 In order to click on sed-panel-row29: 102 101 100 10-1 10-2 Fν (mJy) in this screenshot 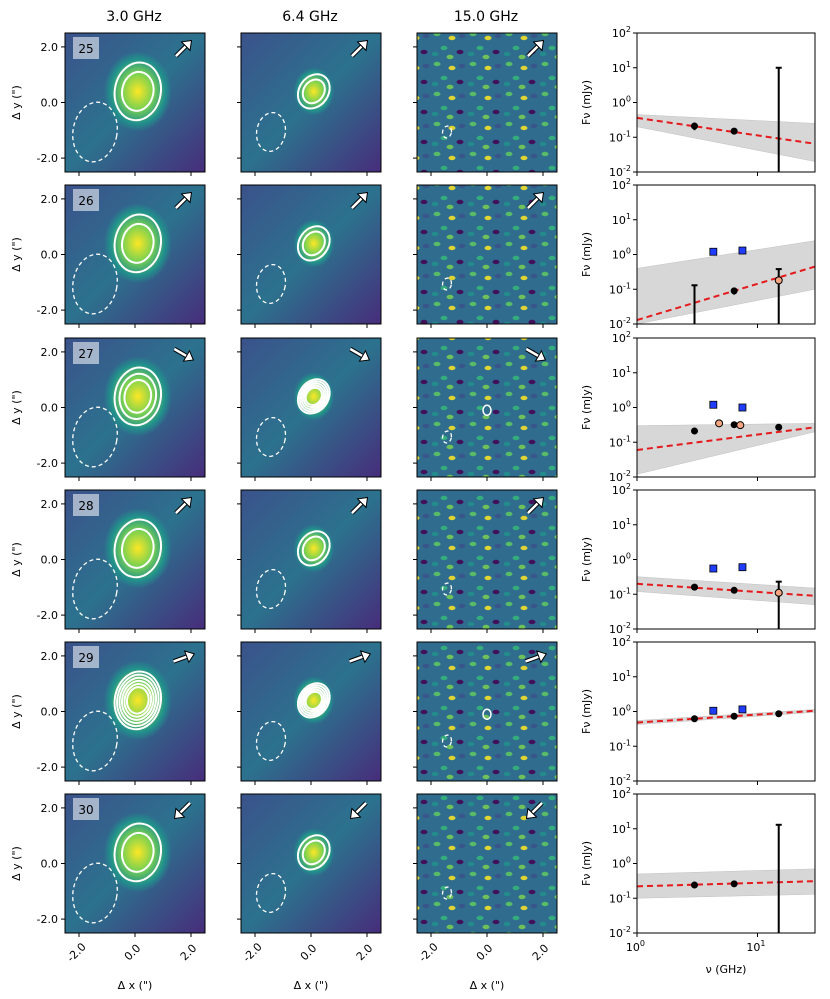, I will do `click(698, 711)`.